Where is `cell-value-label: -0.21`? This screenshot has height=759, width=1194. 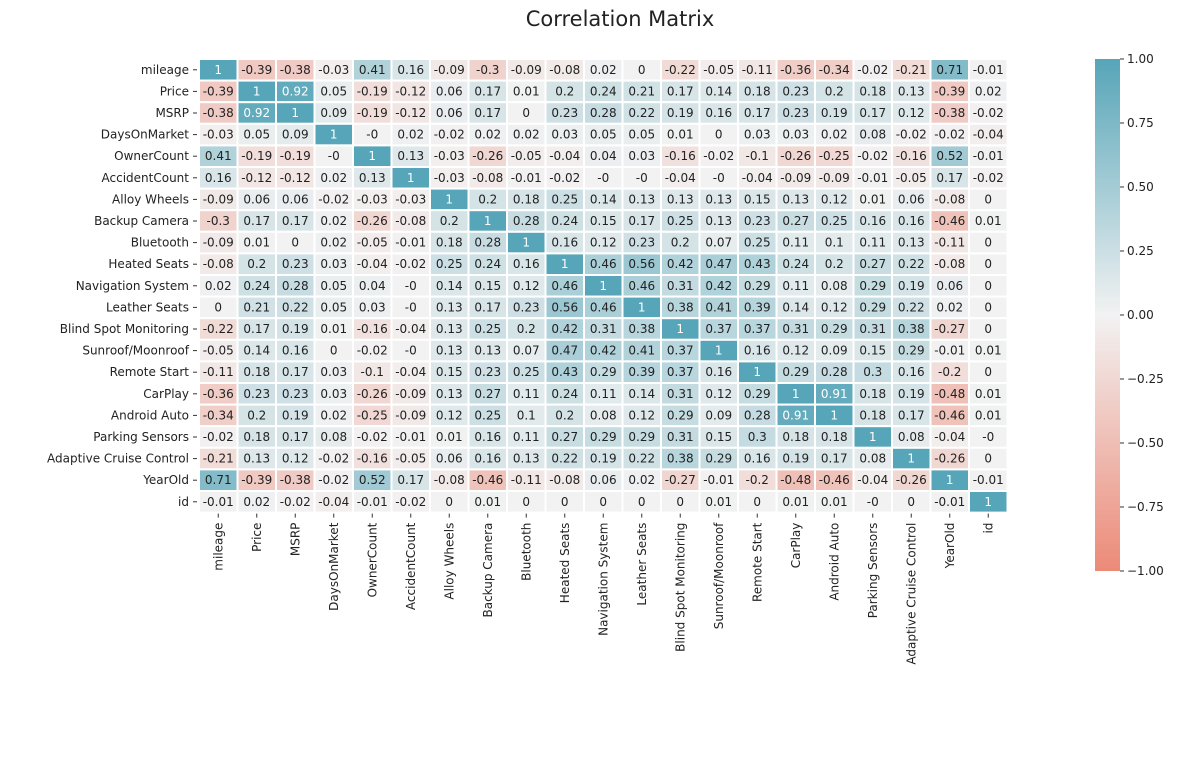
cell-value-label: -0.21 is located at coordinates (911, 70).